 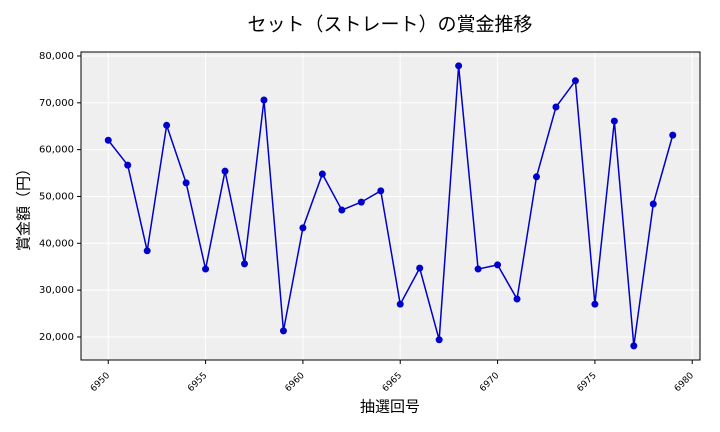 I want to click on x-tick-label: 6955, so click(x=197, y=382).